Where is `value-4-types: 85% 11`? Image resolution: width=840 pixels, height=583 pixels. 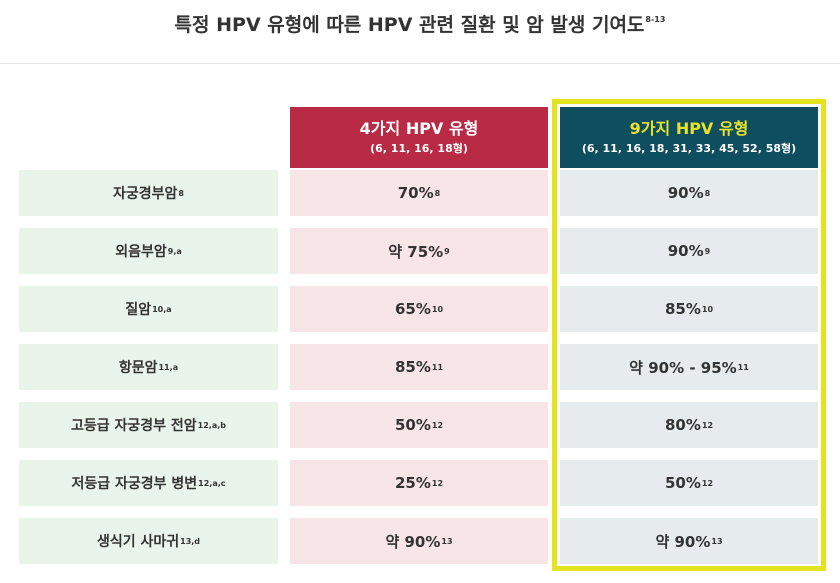
value-4-types: 85% 11 is located at coordinates (419, 367).